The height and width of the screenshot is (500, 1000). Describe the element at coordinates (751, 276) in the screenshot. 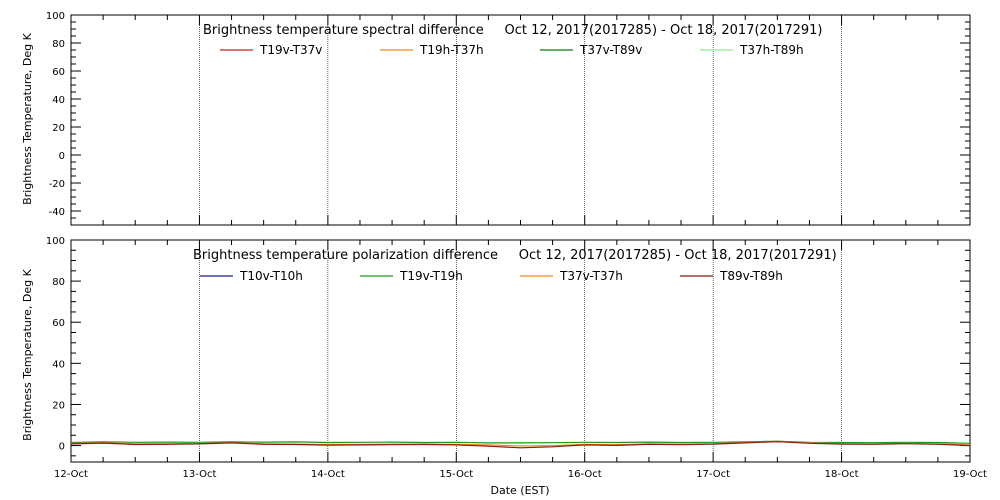

I see `polarization-legend-label: T89v-T89h` at that location.